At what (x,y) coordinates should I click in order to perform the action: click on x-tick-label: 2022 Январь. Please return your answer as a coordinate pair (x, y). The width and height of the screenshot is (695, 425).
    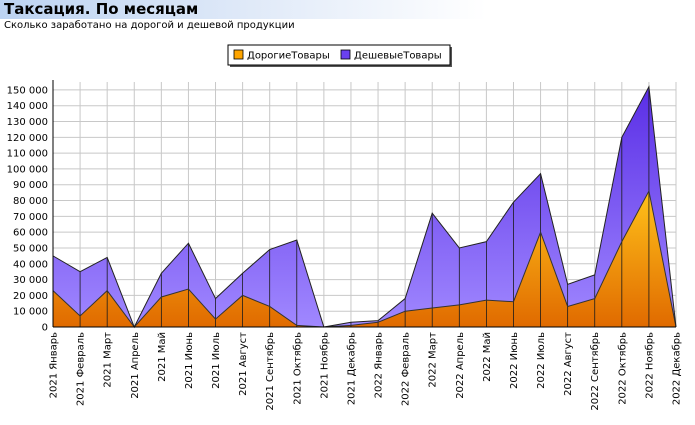
    Looking at the image, I should click on (379, 365).